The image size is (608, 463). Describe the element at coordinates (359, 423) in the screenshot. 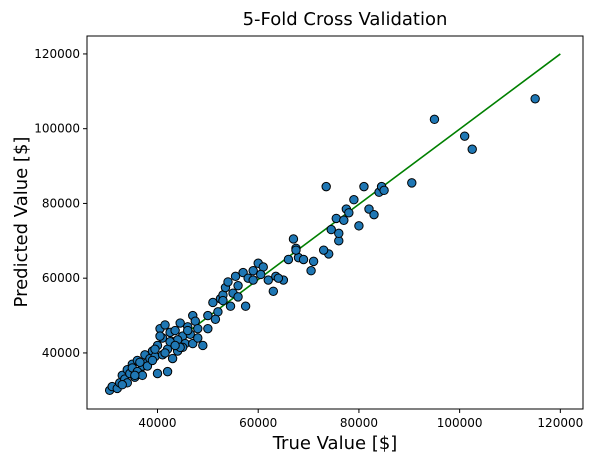

I see `x-tick-label: 80000` at that location.